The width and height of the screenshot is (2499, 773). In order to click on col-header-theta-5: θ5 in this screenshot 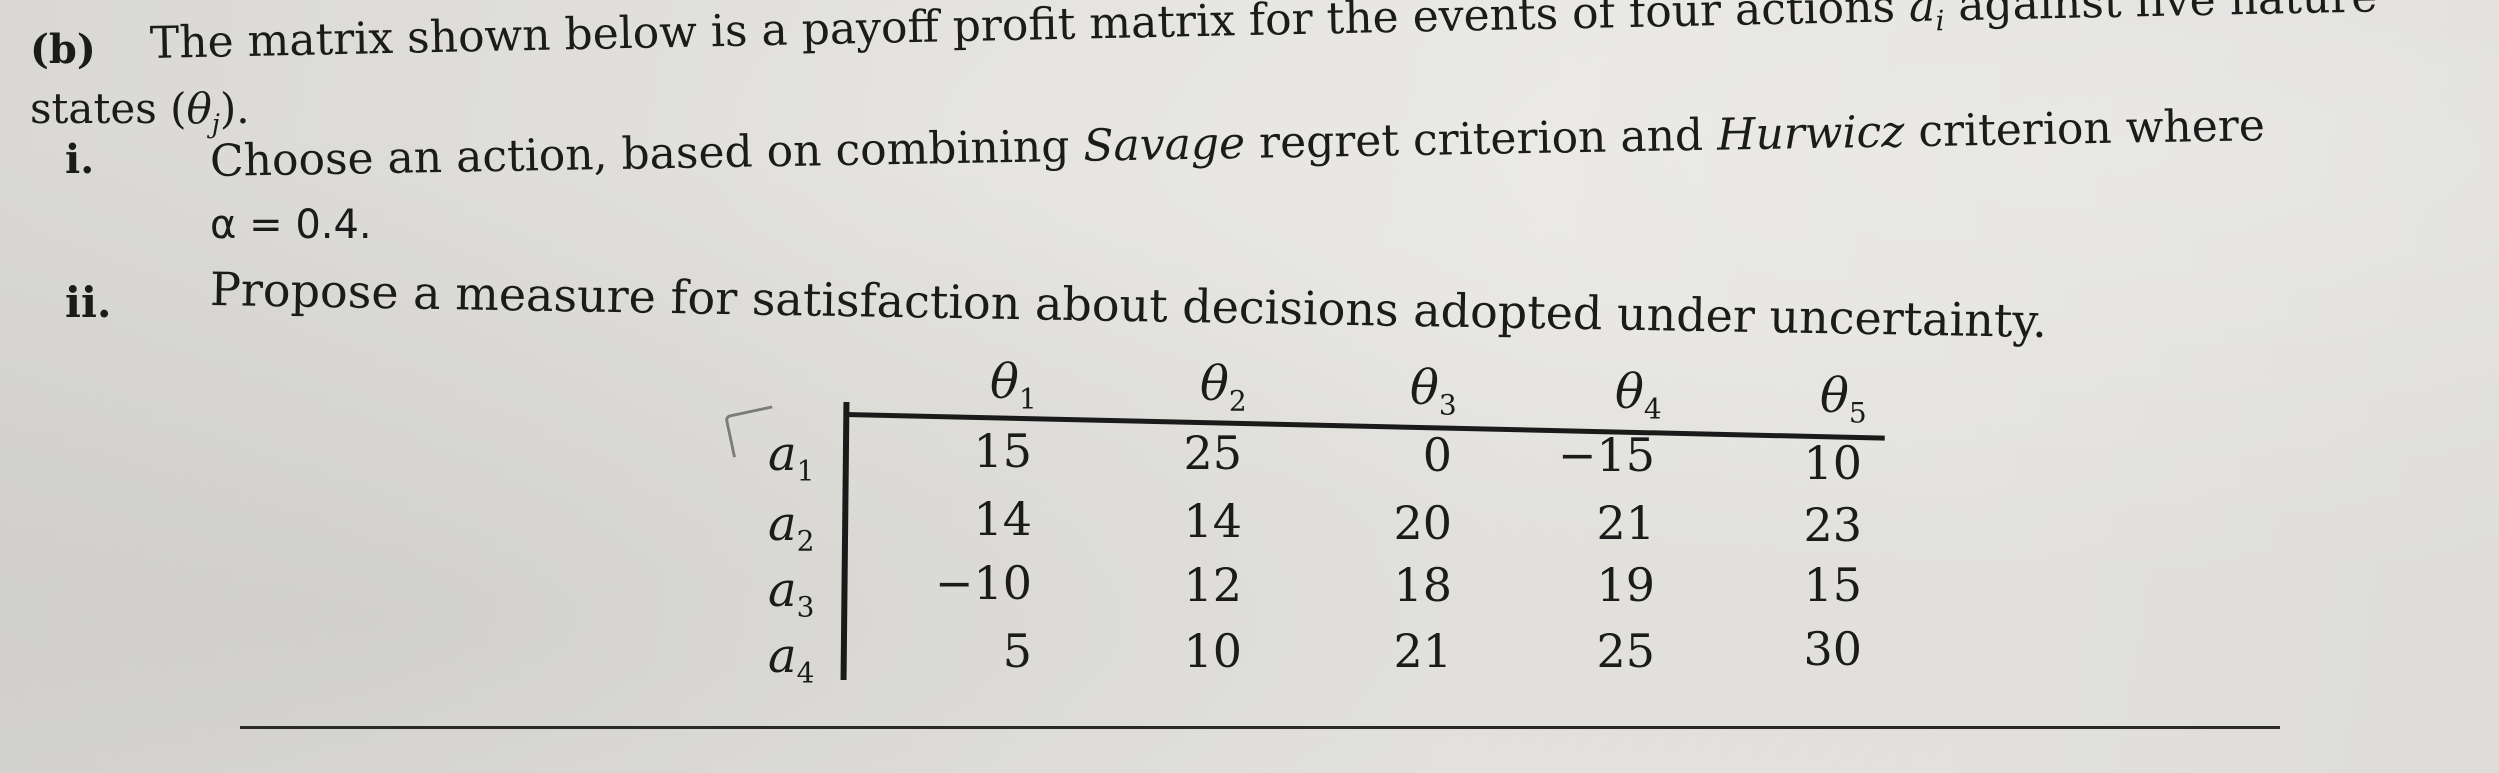, I will do `click(1843, 399)`.